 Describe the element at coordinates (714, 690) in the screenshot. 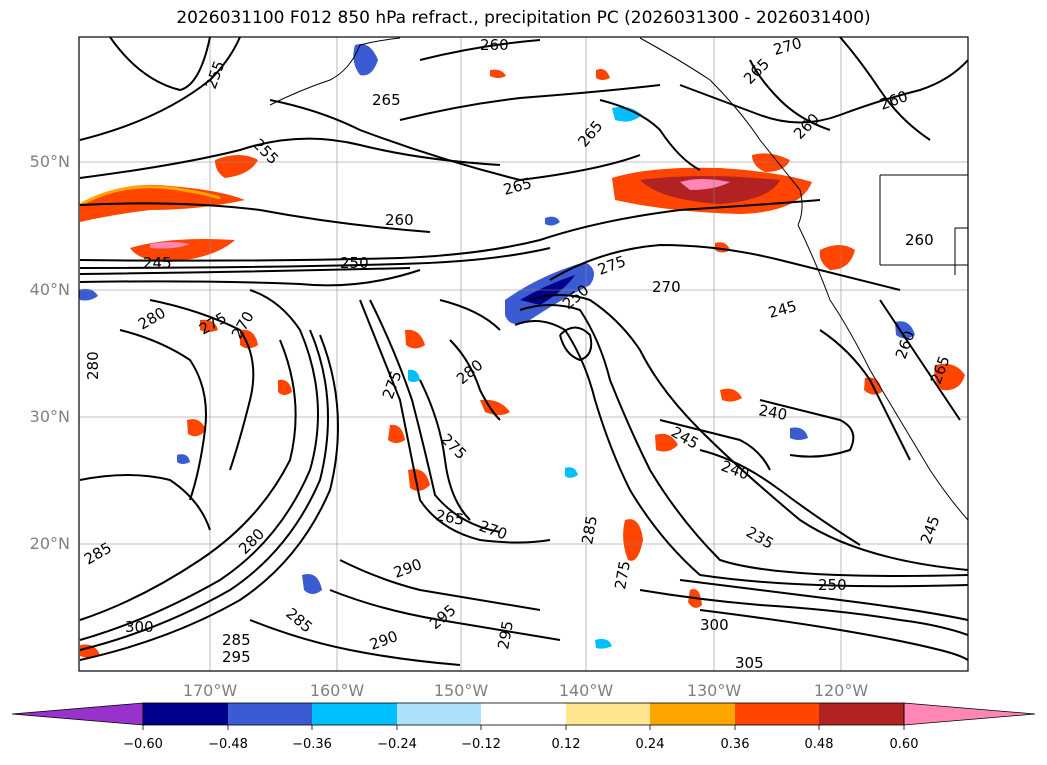

I see `lon-label-130w: 130°W` at that location.